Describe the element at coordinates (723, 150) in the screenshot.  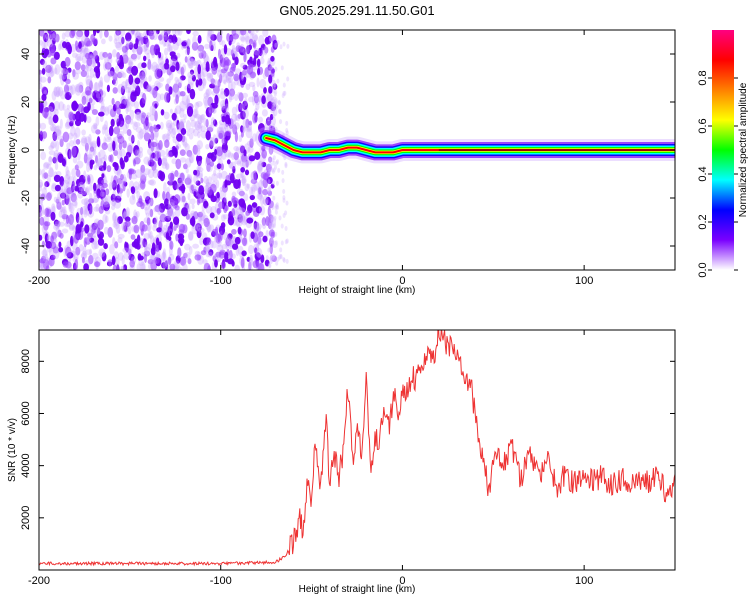
I see `colorbar-gradient` at that location.